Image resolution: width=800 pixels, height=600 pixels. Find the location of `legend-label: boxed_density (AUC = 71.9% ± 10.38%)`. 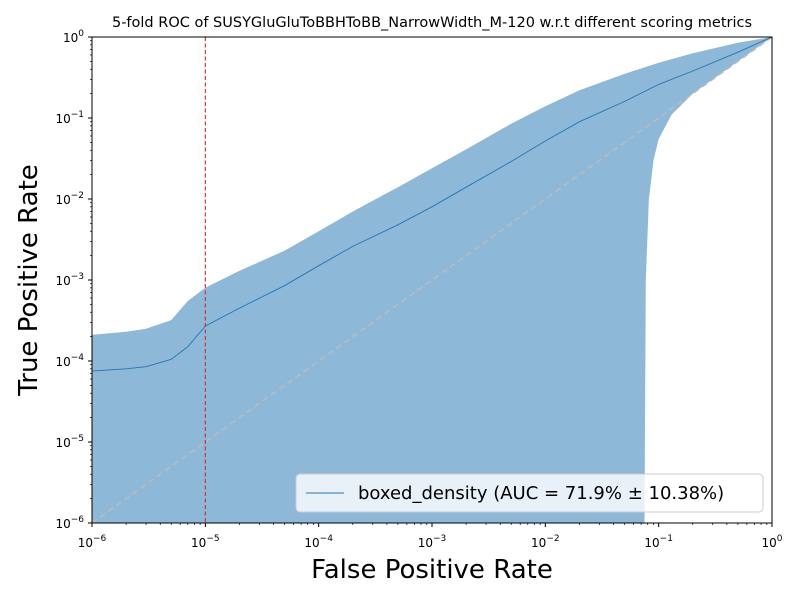

legend-label: boxed_density (AUC = 71.9% ± 10.38%) is located at coordinates (541, 493).